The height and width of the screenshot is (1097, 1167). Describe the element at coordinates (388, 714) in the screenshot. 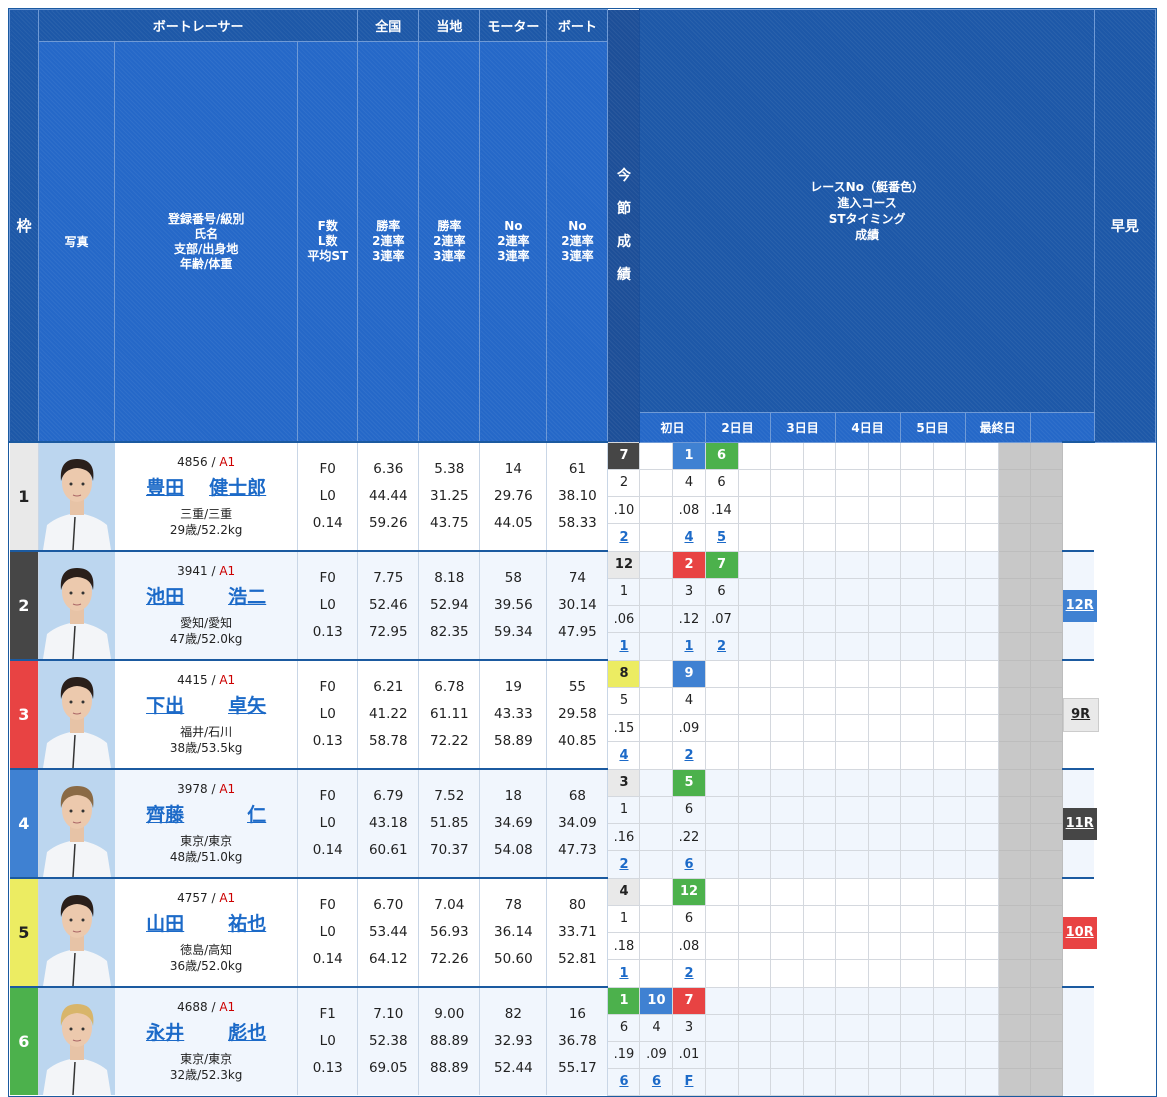

I see `national-stats: 6.21 41.22 58.78` at that location.